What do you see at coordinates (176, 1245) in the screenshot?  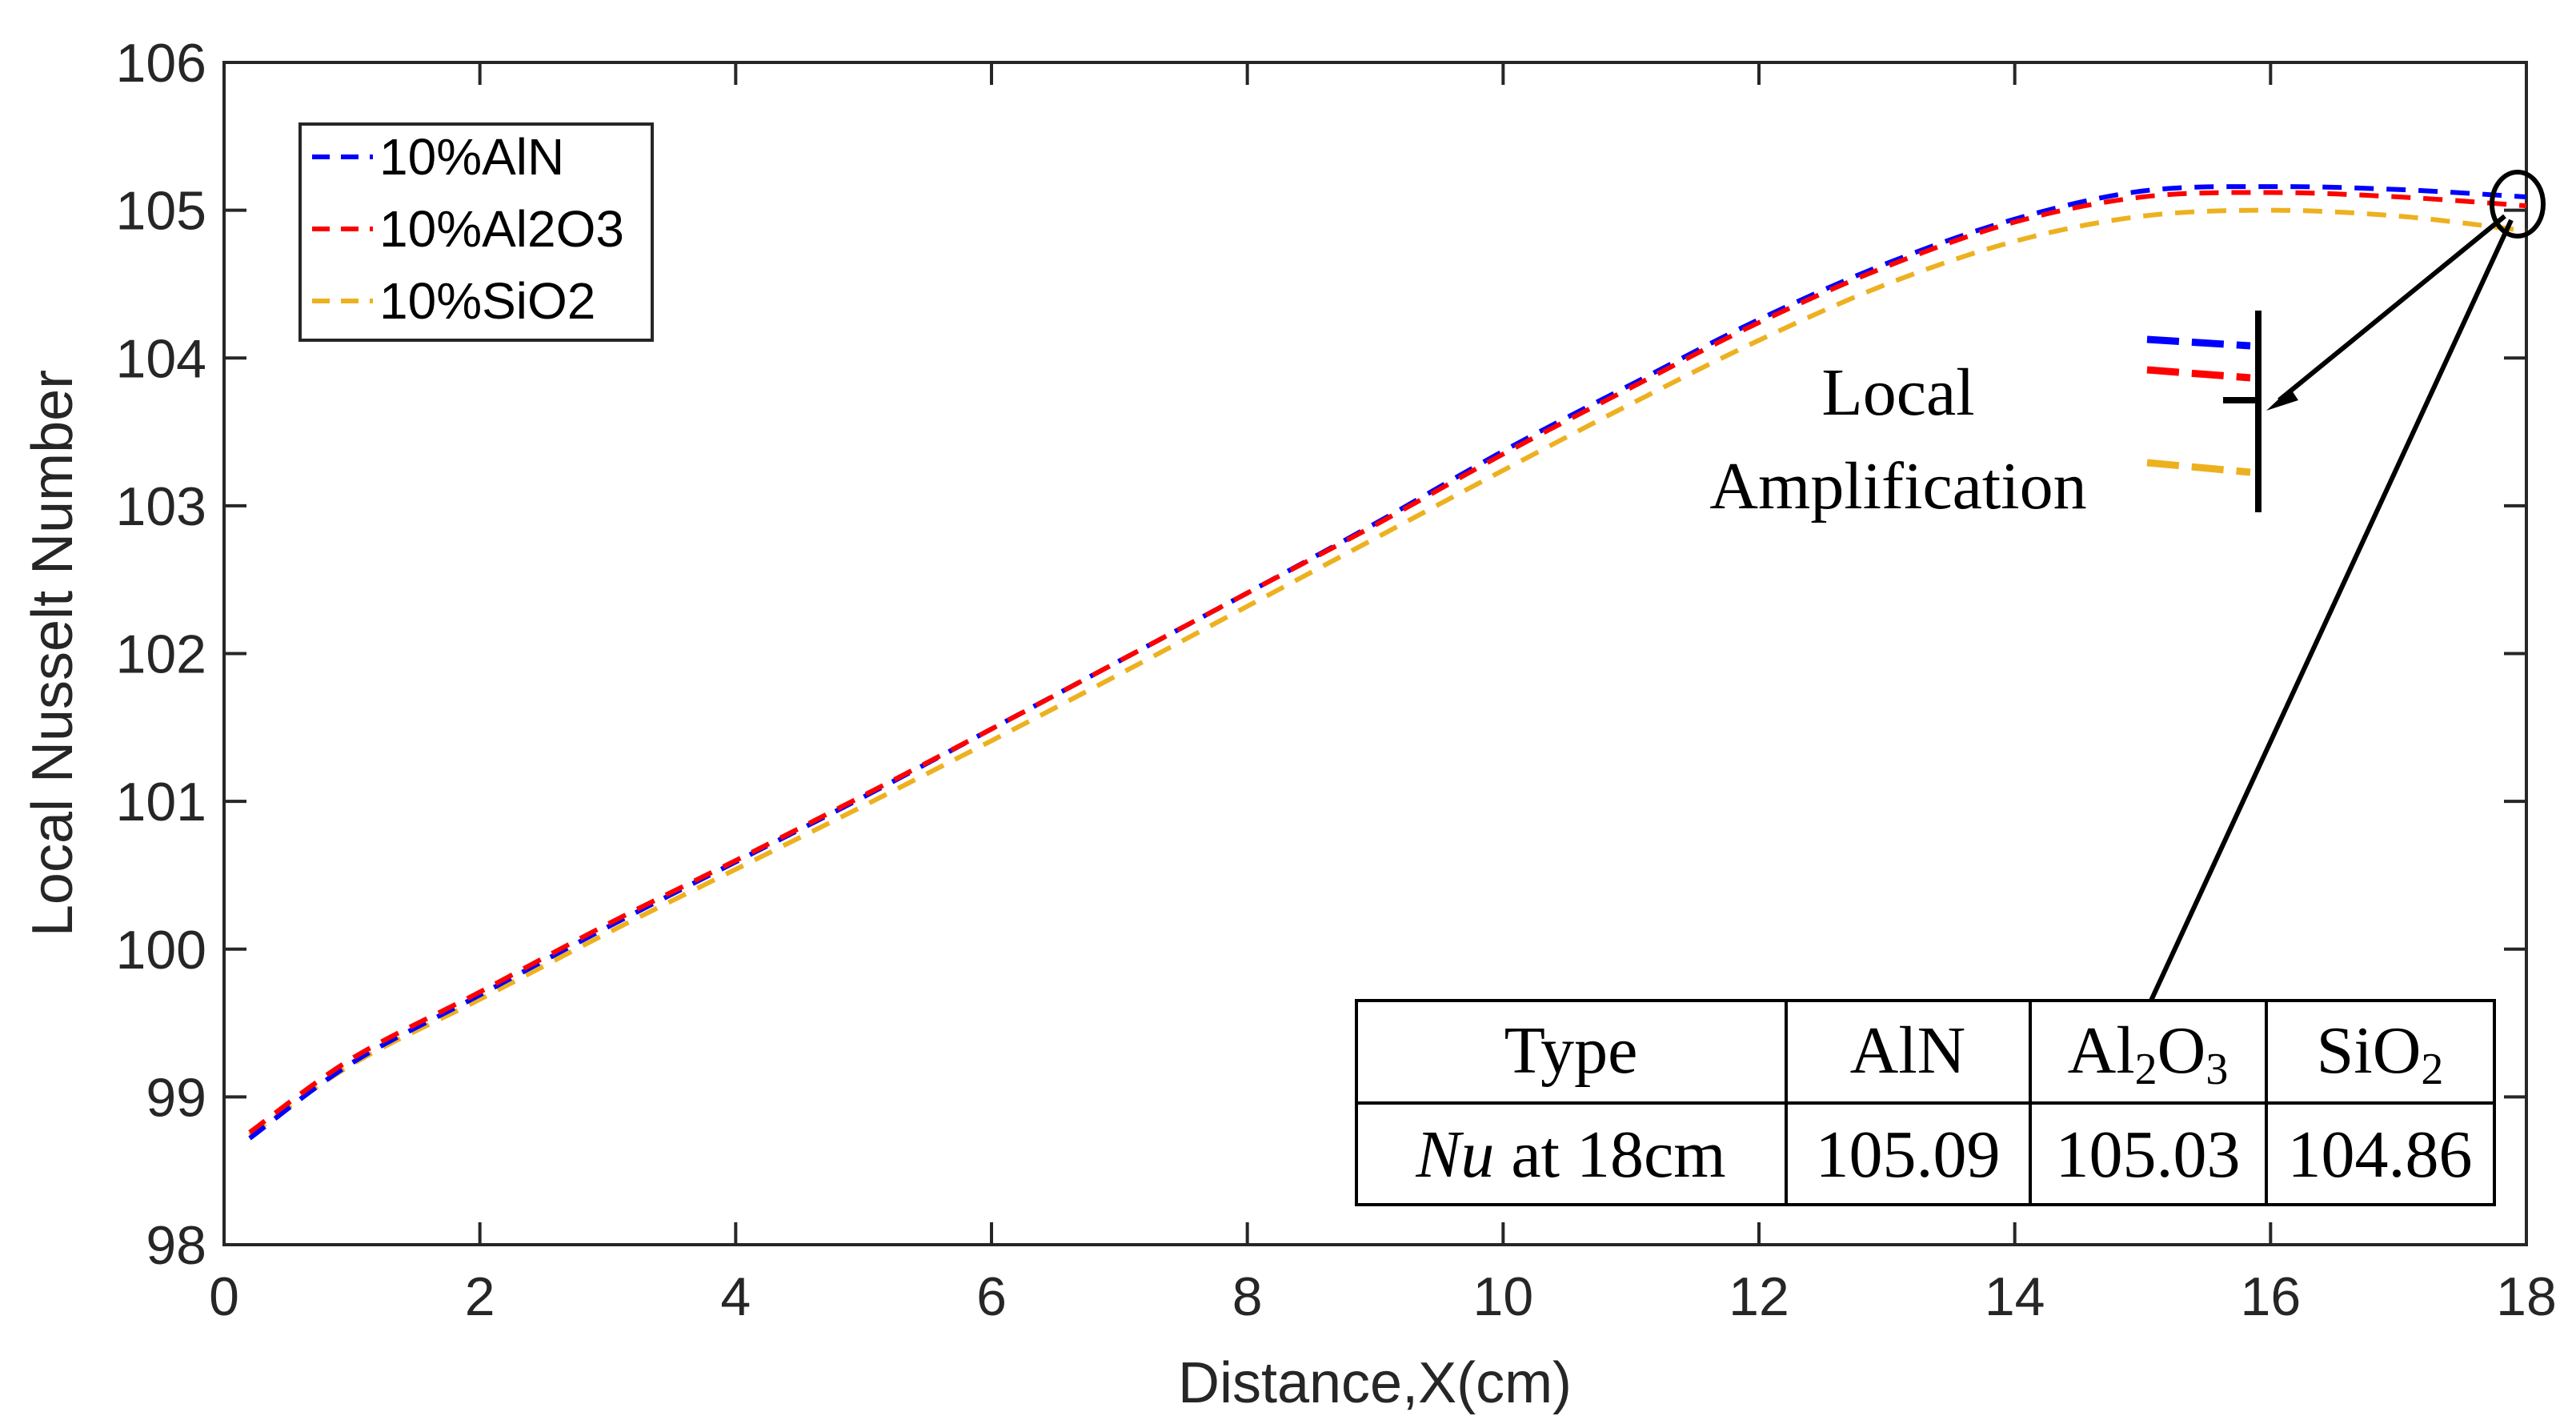 I see `y-tick-label: 98` at bounding box center [176, 1245].